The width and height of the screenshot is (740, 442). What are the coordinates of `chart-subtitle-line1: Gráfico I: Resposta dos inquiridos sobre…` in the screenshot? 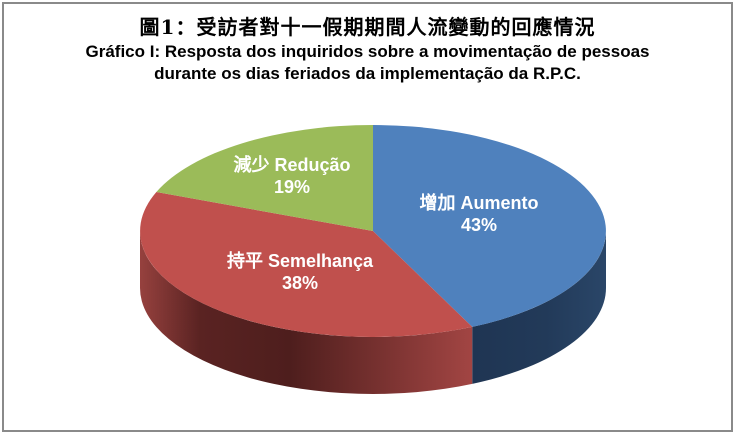 It's located at (367, 51).